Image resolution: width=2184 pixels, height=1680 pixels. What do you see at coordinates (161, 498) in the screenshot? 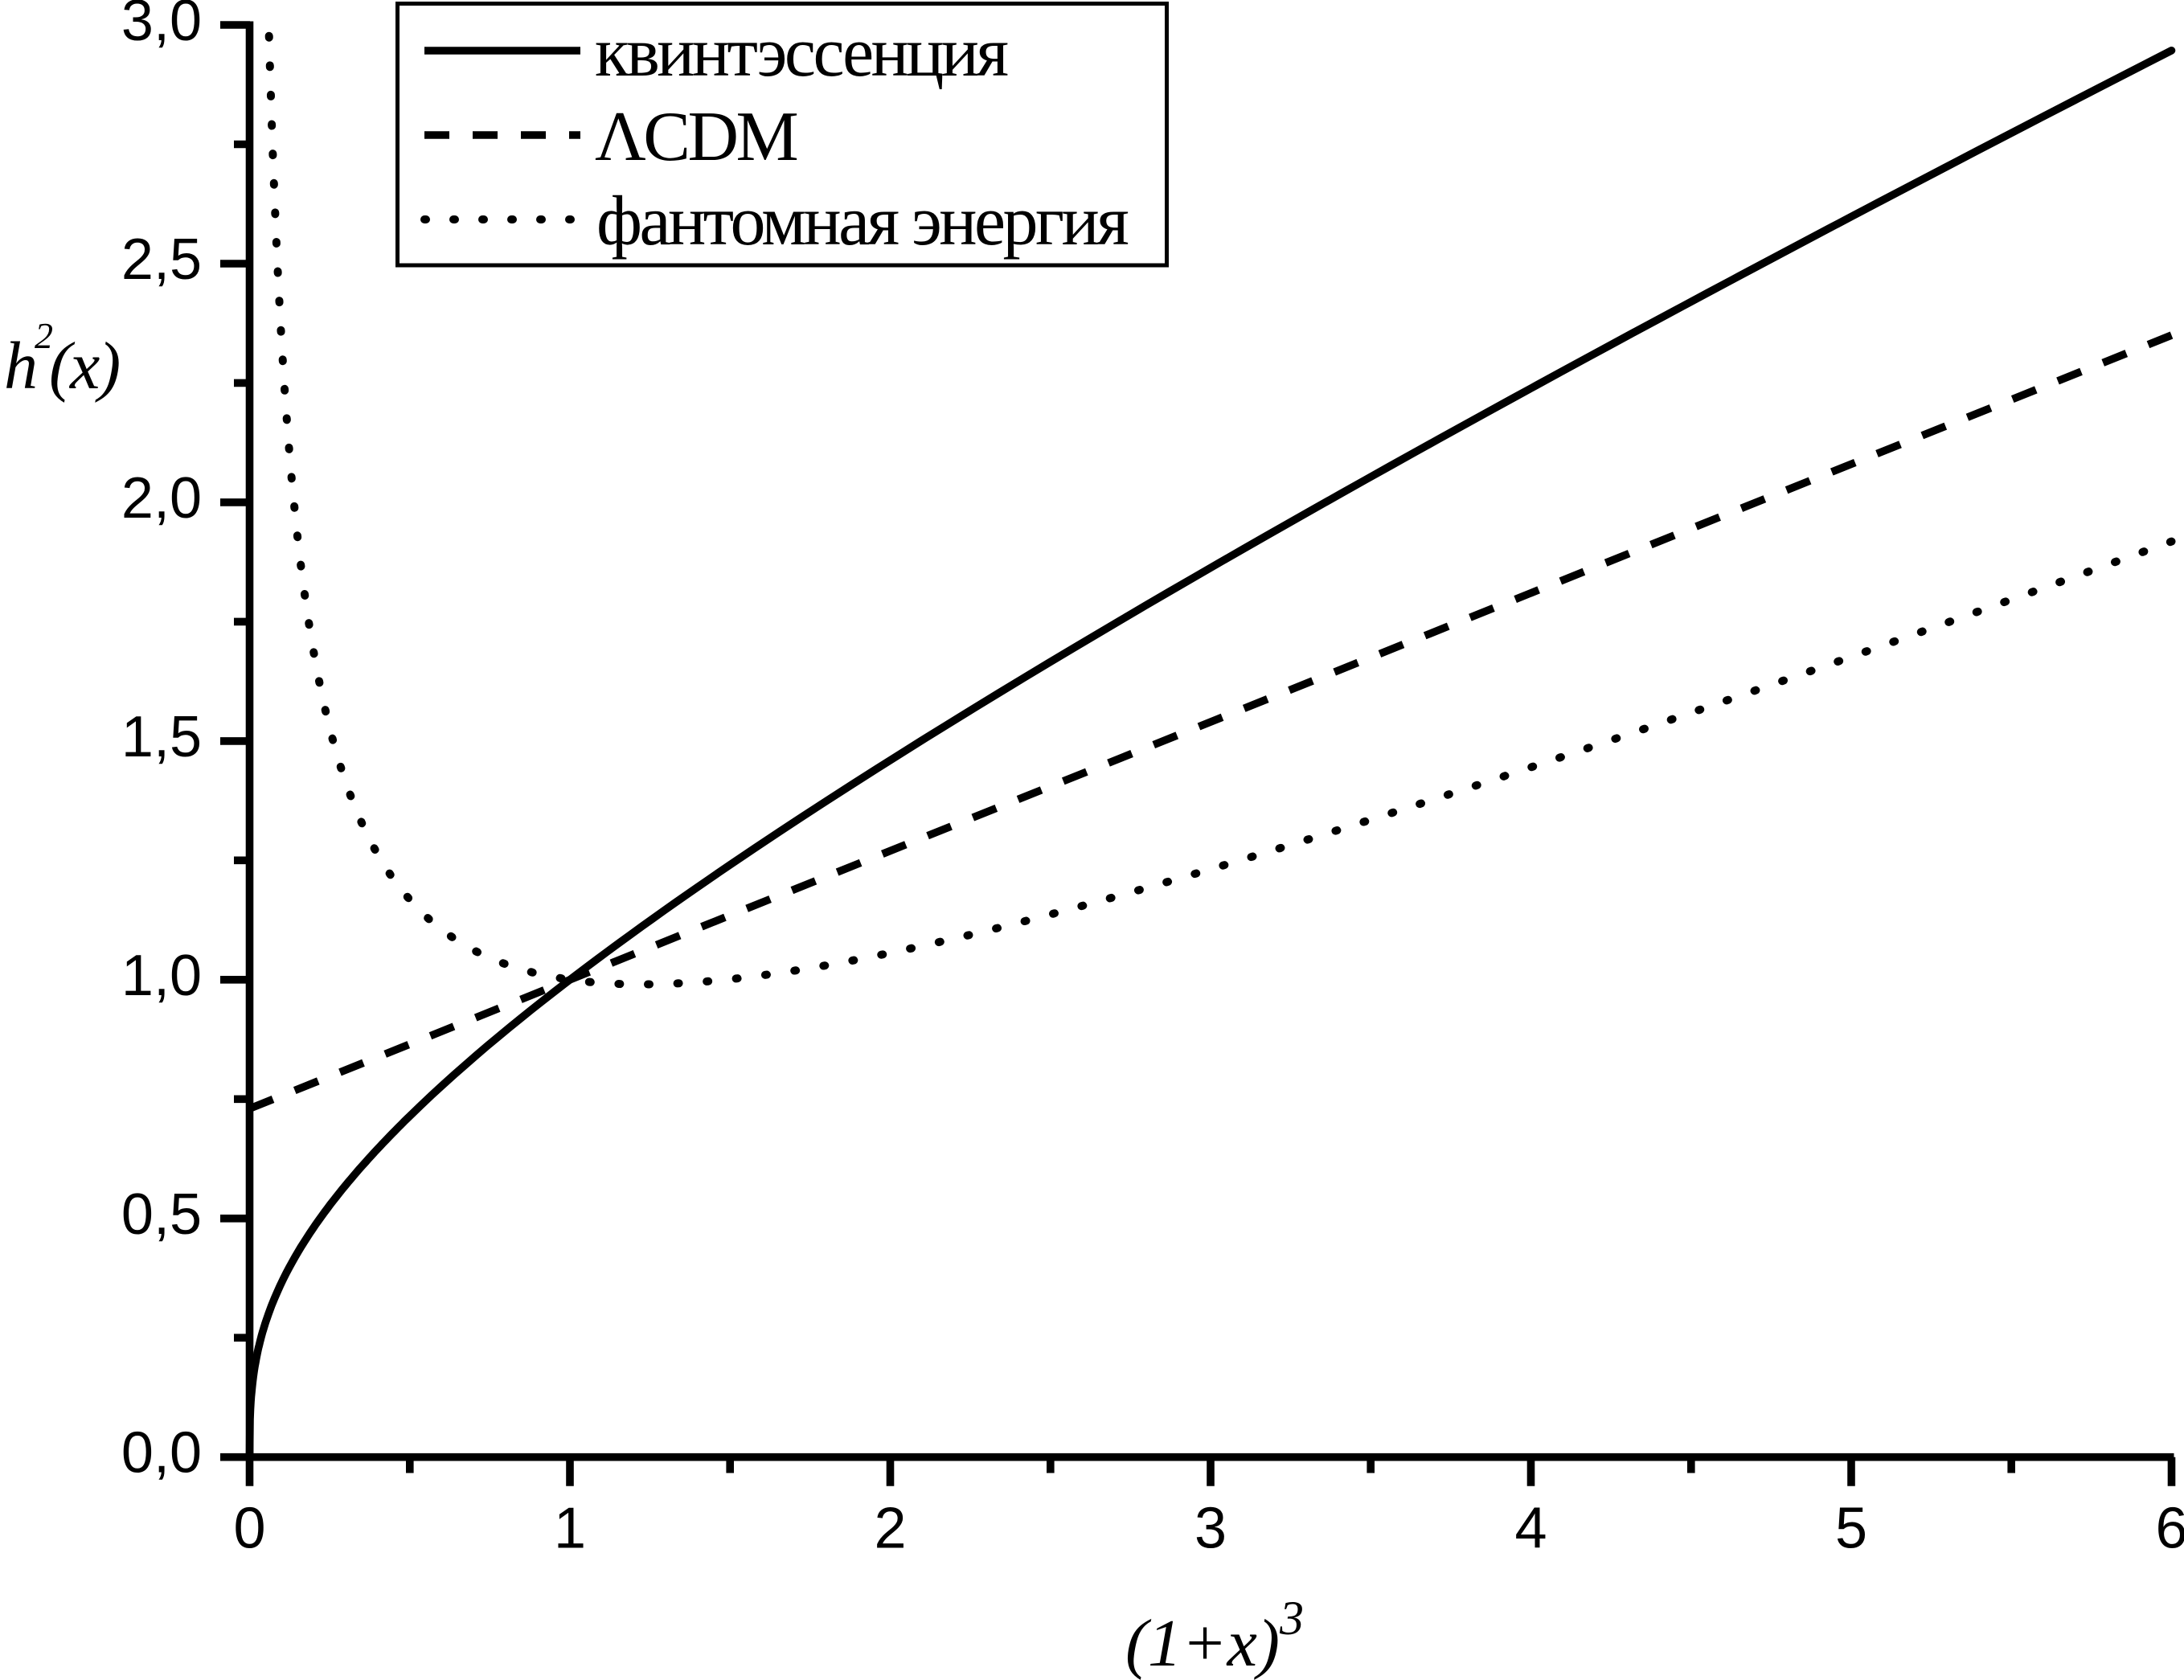
I see `svg-text: 2,0` at bounding box center [161, 498].